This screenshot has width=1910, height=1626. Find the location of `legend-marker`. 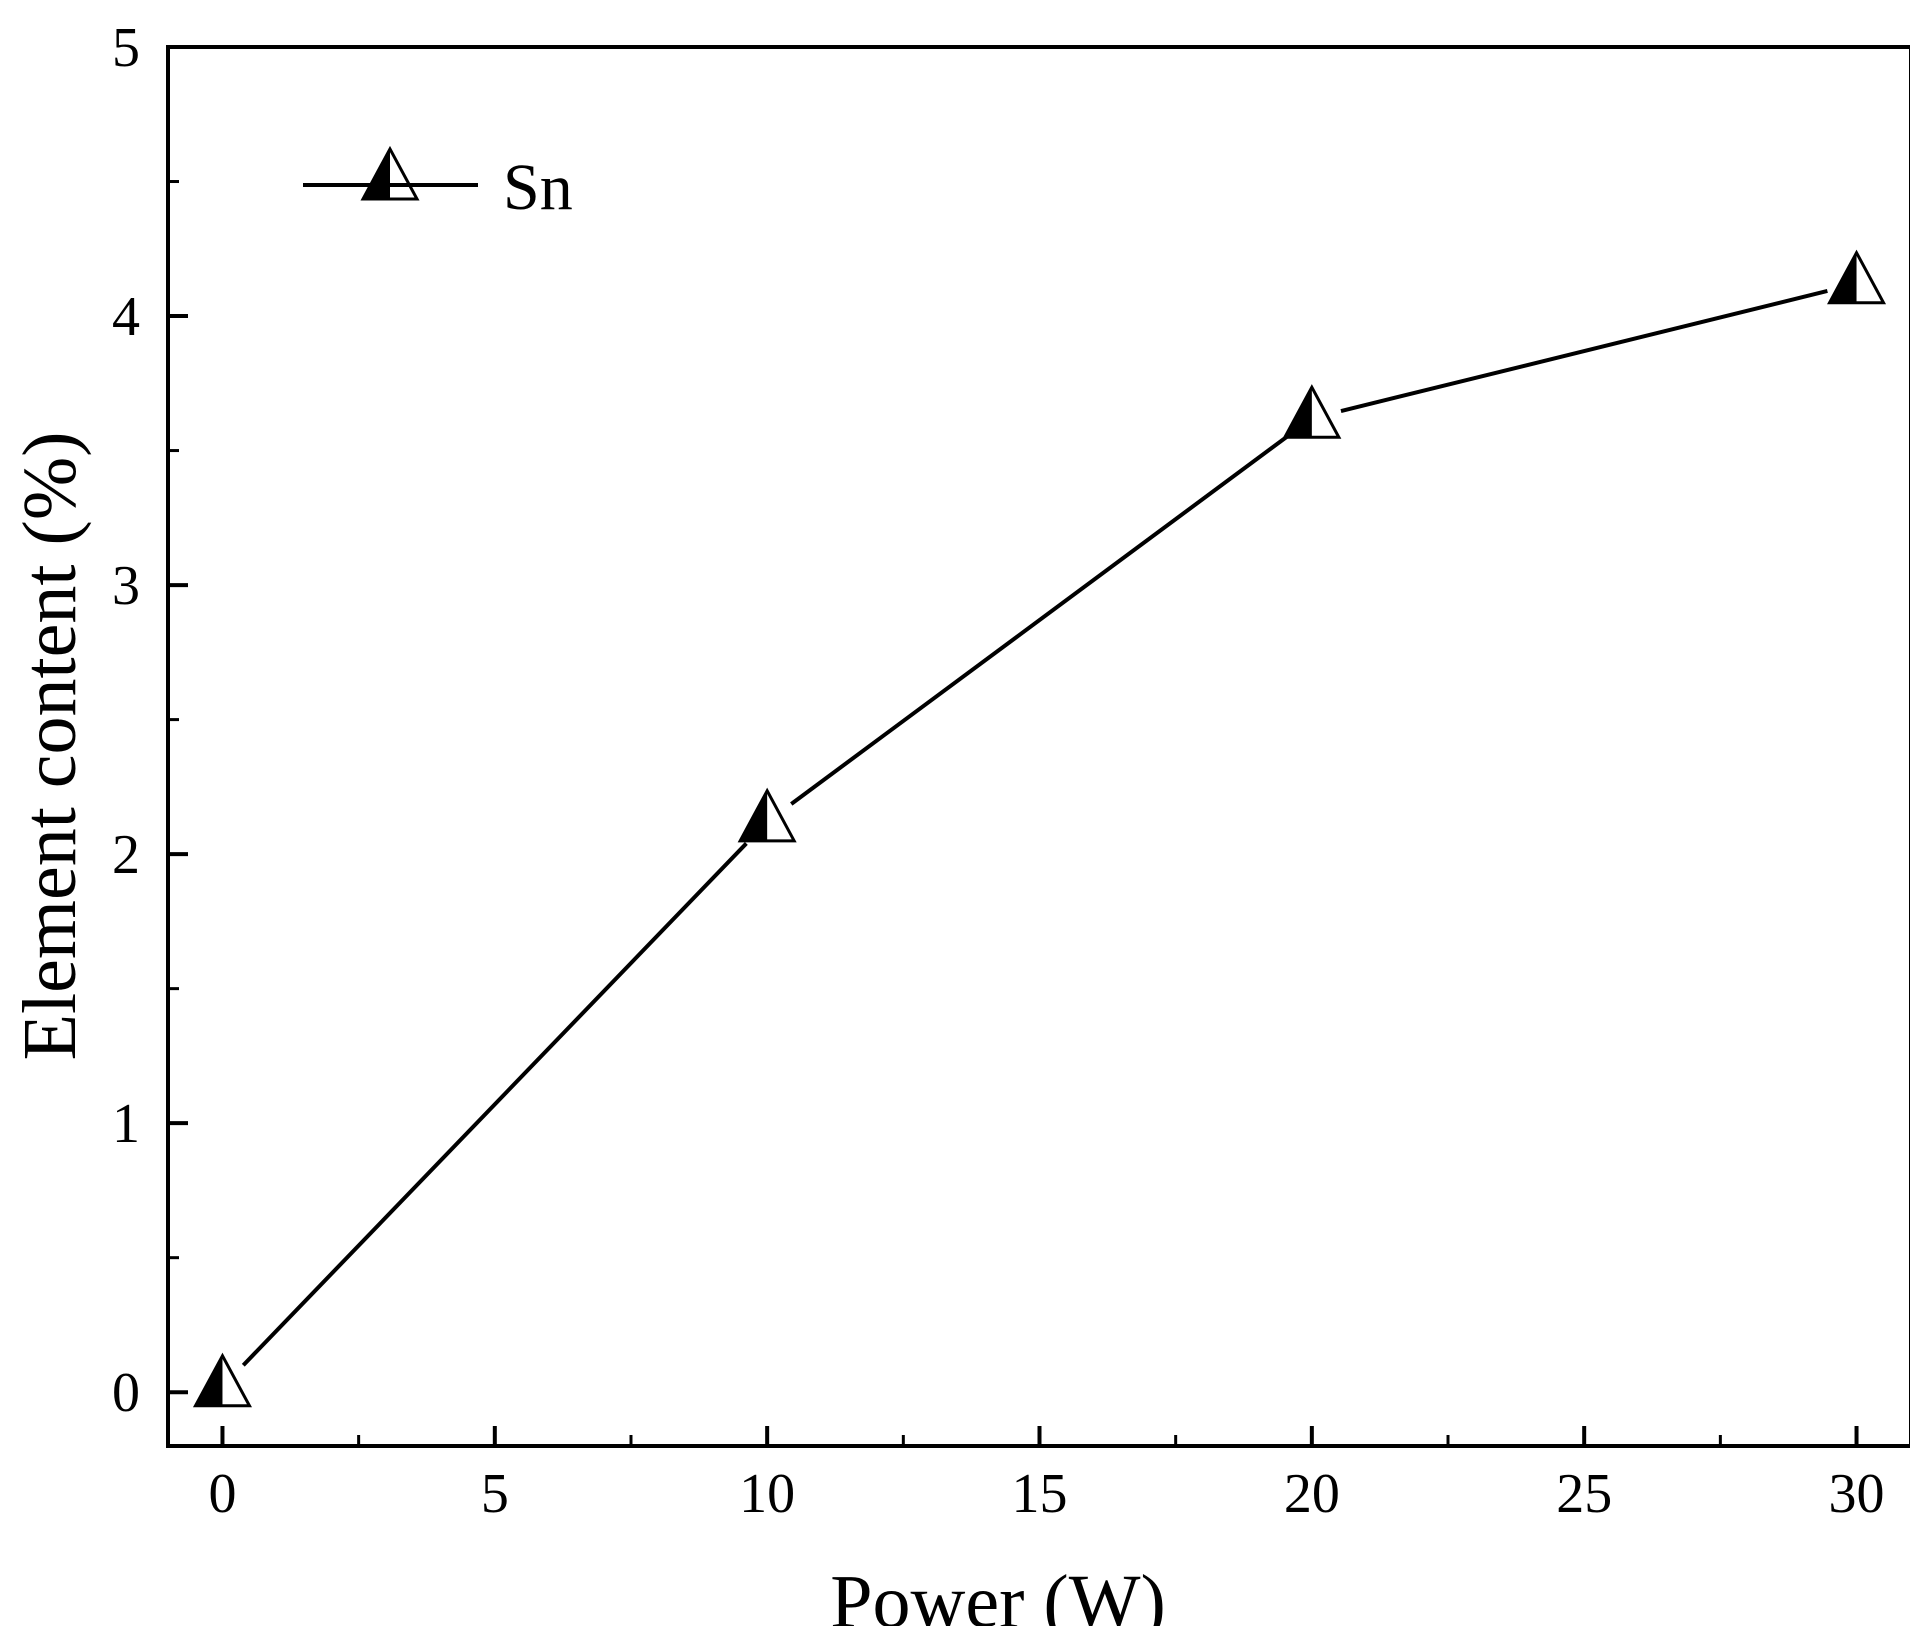

legend-marker is located at coordinates (390, 173).